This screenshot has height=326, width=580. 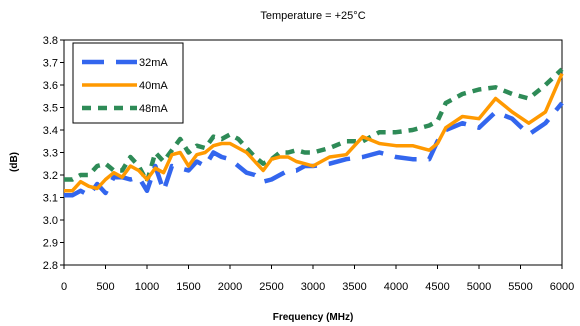 I want to click on y-tick-label: 2.9, so click(x=50, y=244).